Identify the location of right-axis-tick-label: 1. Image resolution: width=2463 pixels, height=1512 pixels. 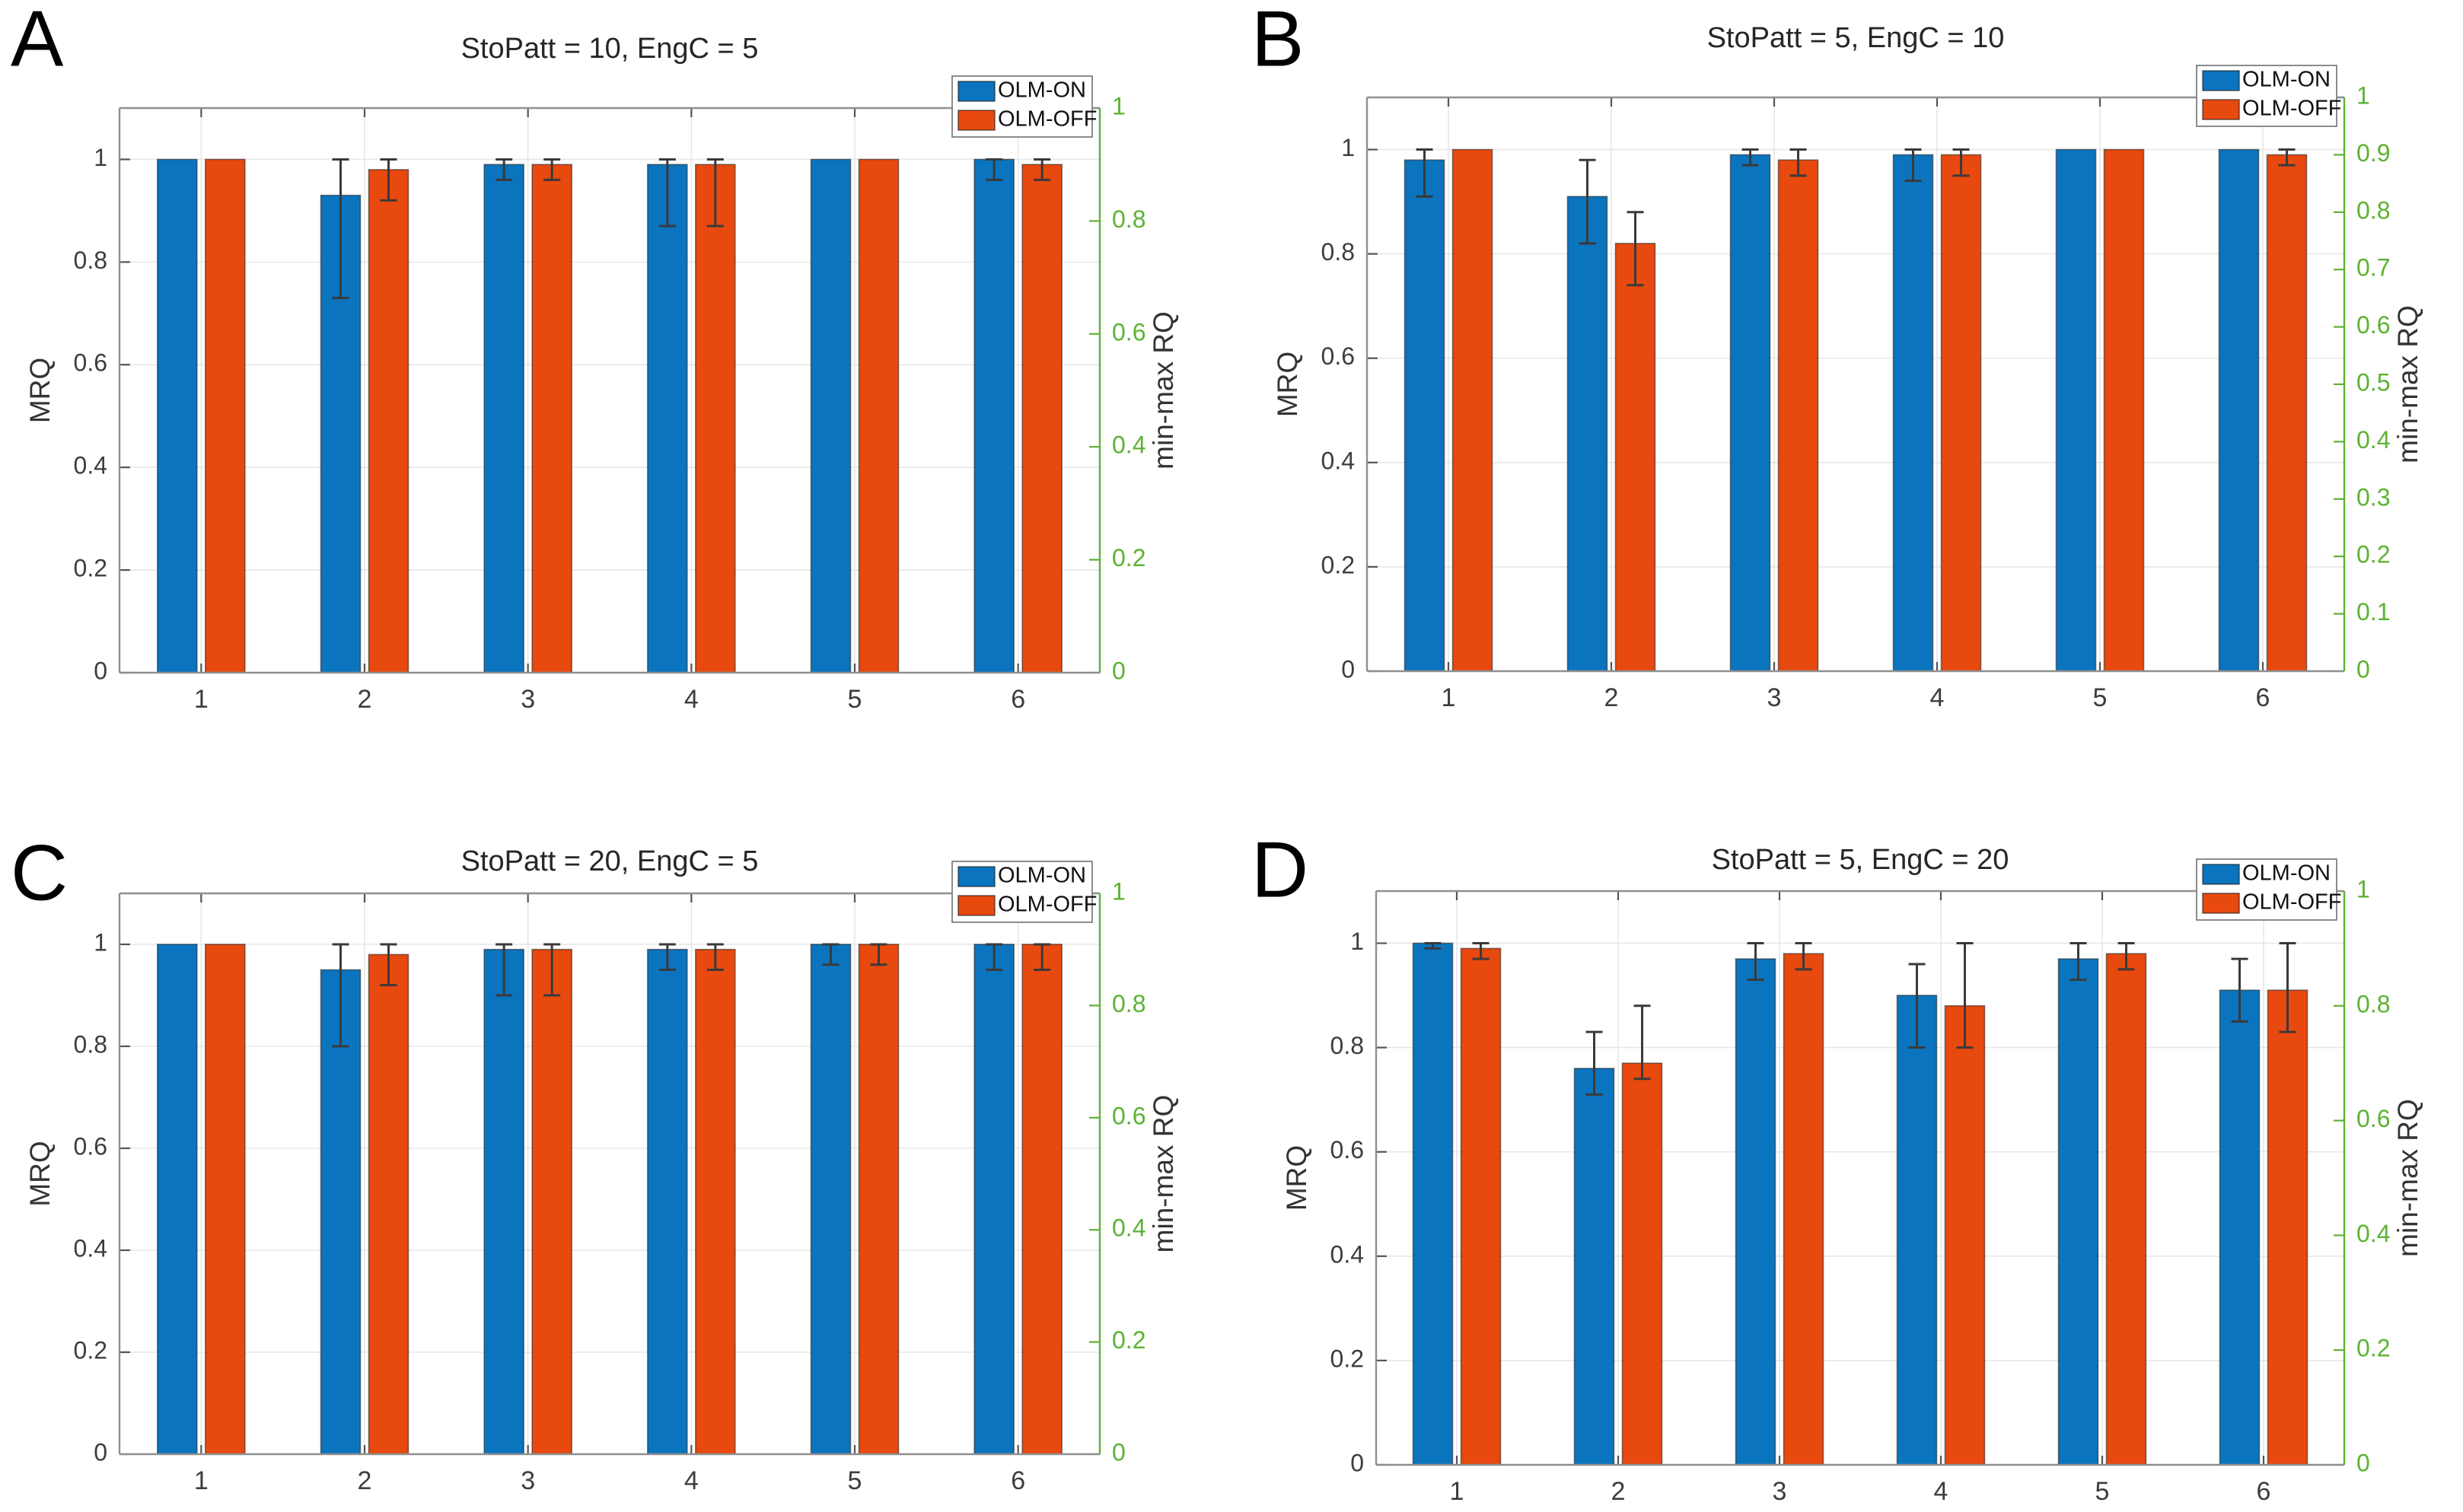
(2363, 95).